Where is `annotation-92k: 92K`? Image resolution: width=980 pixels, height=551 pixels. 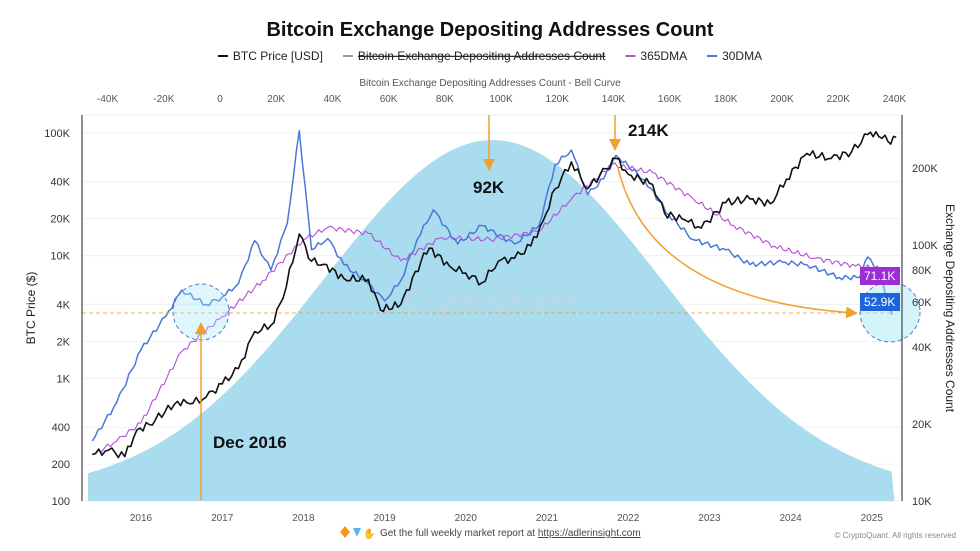
annotation-92k: 92K is located at coordinates (489, 187).